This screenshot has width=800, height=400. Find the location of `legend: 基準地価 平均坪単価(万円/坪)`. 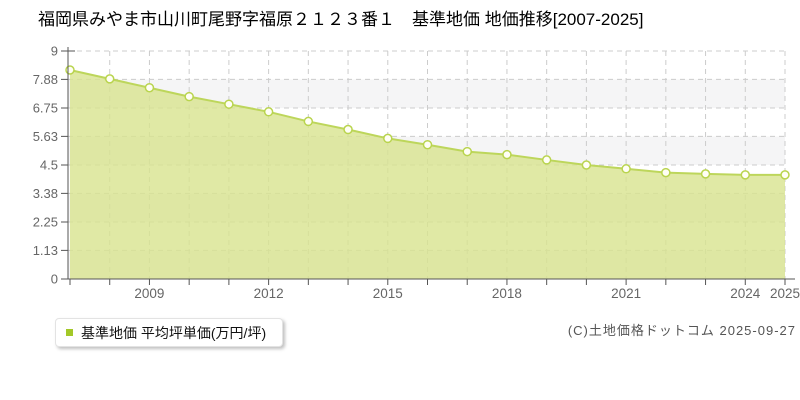

legend: 基準地価 平均坪単価(万円/坪) is located at coordinates (169, 332).